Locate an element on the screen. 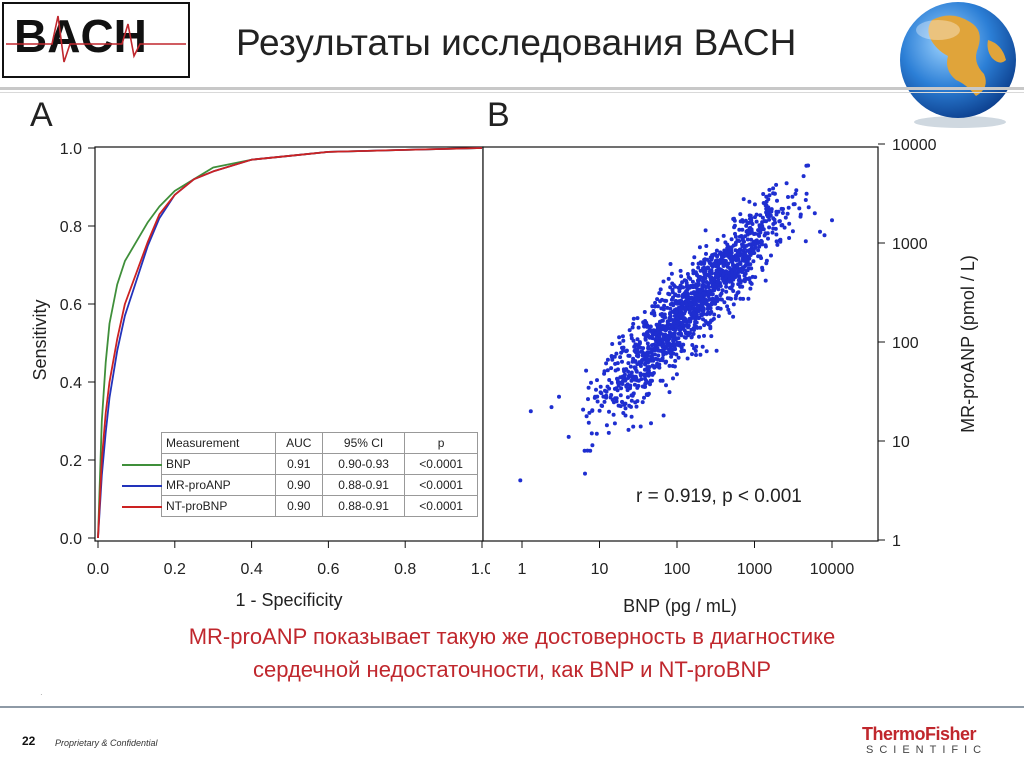 This screenshot has width=1024, height=767. header-divider-thin is located at coordinates (512, 92).